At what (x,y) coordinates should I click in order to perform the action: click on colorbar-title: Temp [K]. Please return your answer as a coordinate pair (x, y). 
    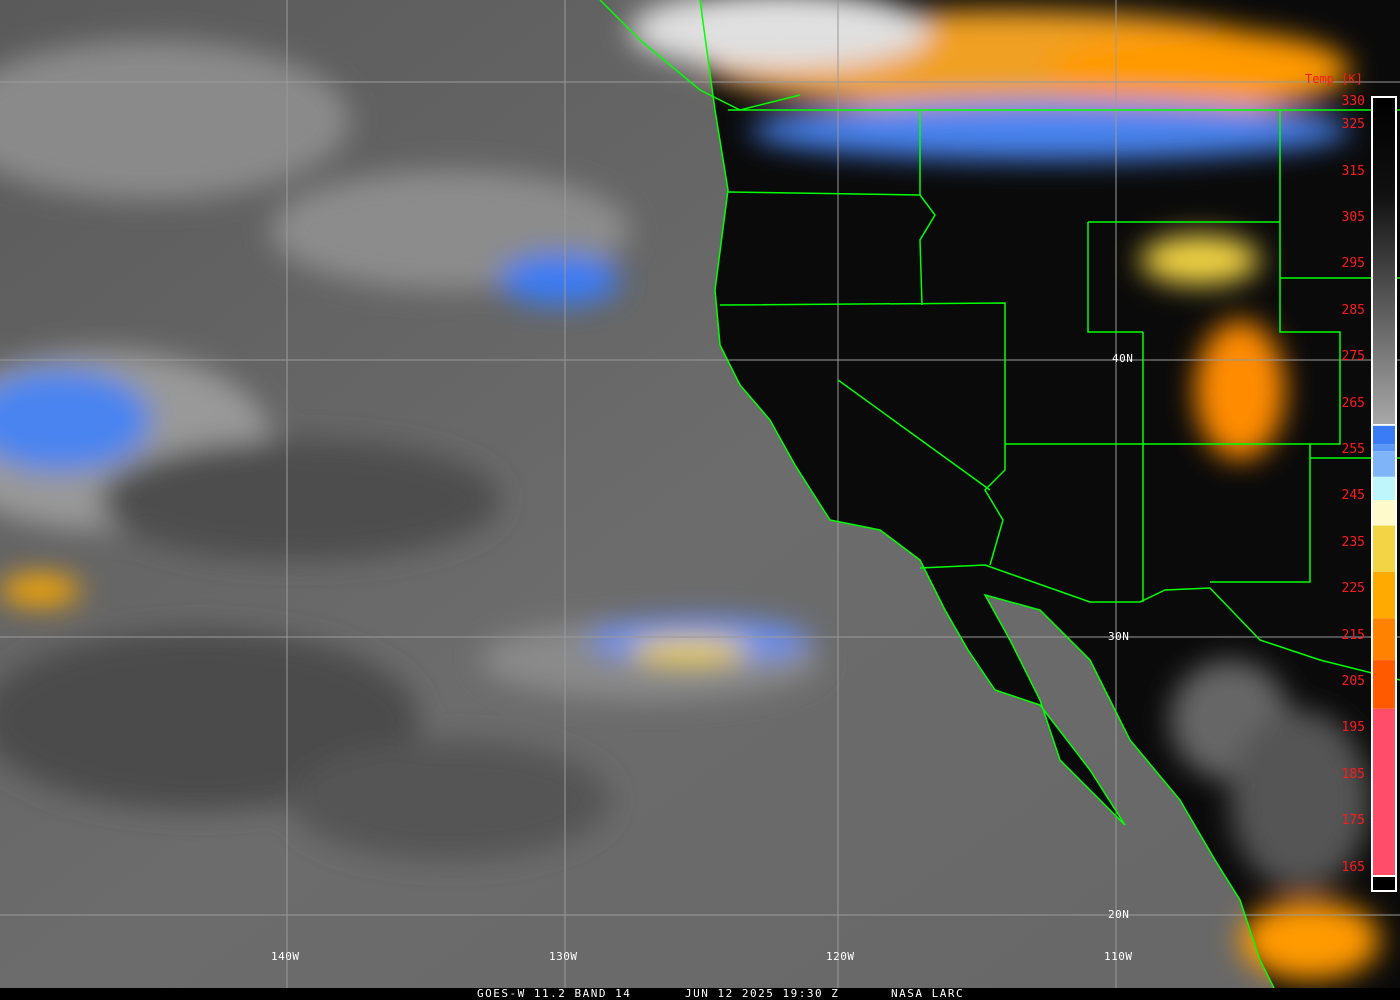
    Looking at the image, I should click on (1334, 79).